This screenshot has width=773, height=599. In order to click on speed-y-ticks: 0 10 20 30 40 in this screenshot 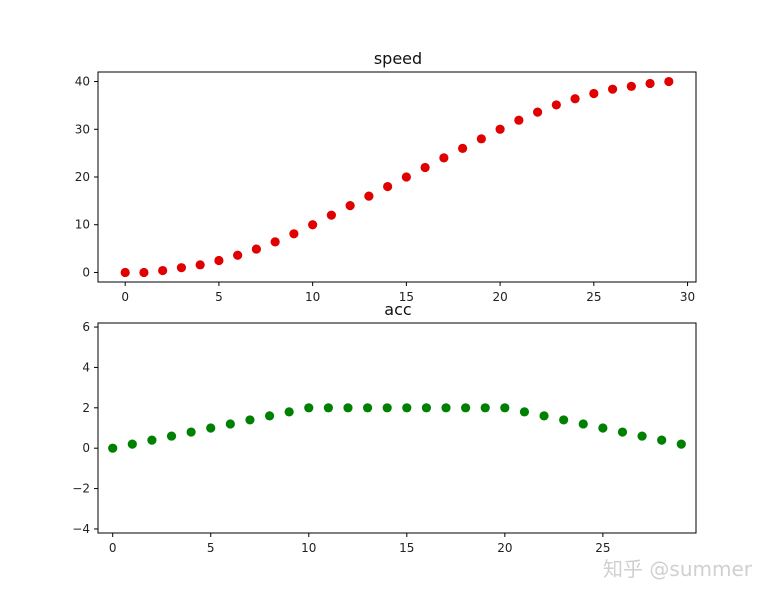, I will do `click(86, 177)`.